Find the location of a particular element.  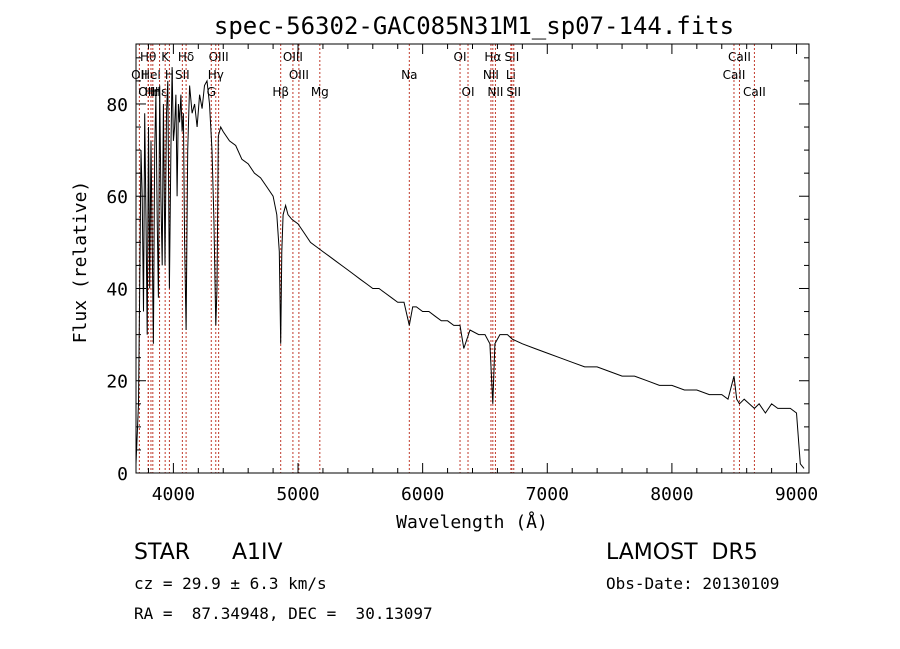

x-tick-label: 9000 is located at coordinates (796, 494).